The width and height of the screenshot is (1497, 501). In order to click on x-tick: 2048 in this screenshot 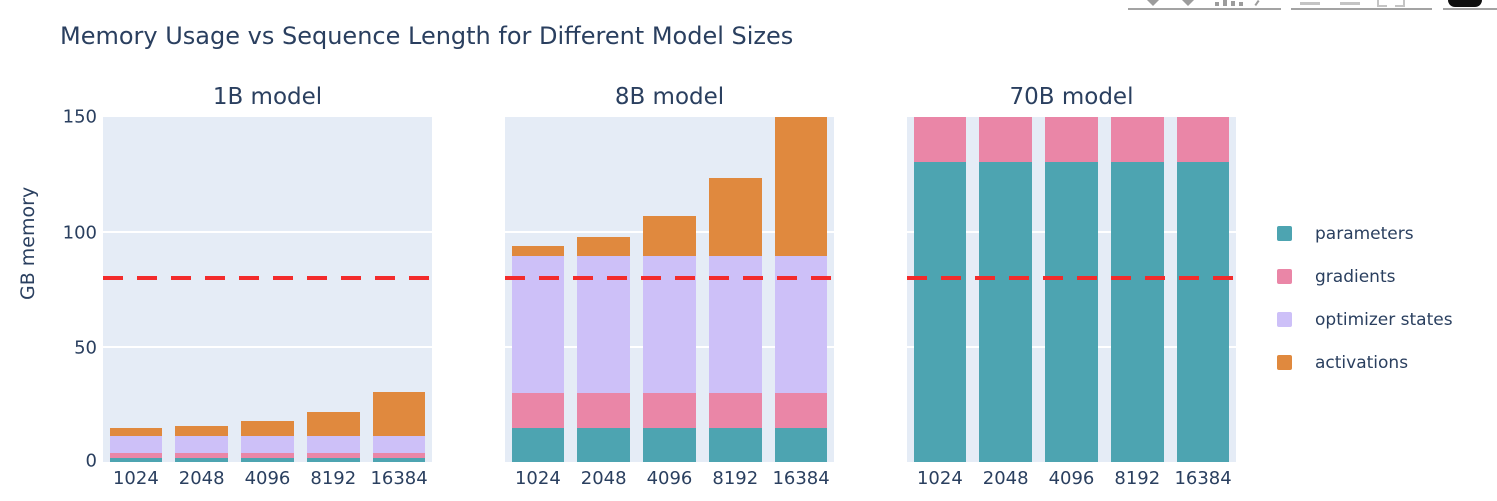, I will do `click(201, 478)`.